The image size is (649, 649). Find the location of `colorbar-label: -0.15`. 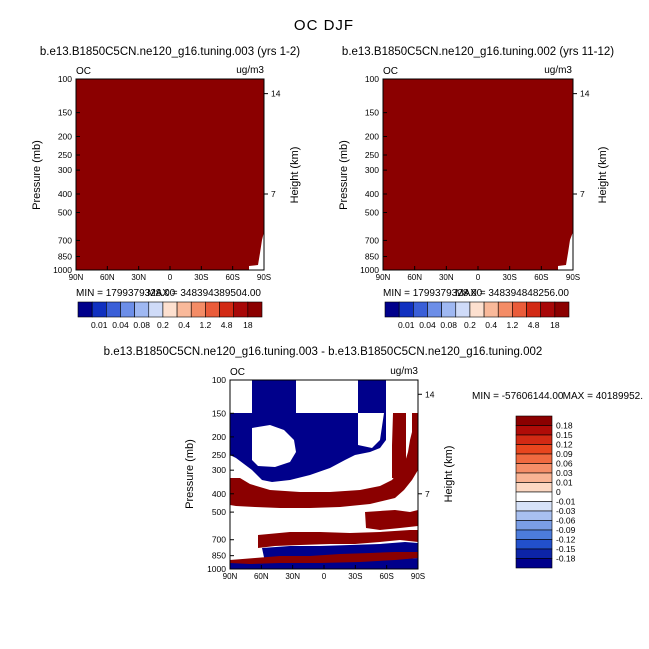

colorbar-label: -0.15 is located at coordinates (566, 549).